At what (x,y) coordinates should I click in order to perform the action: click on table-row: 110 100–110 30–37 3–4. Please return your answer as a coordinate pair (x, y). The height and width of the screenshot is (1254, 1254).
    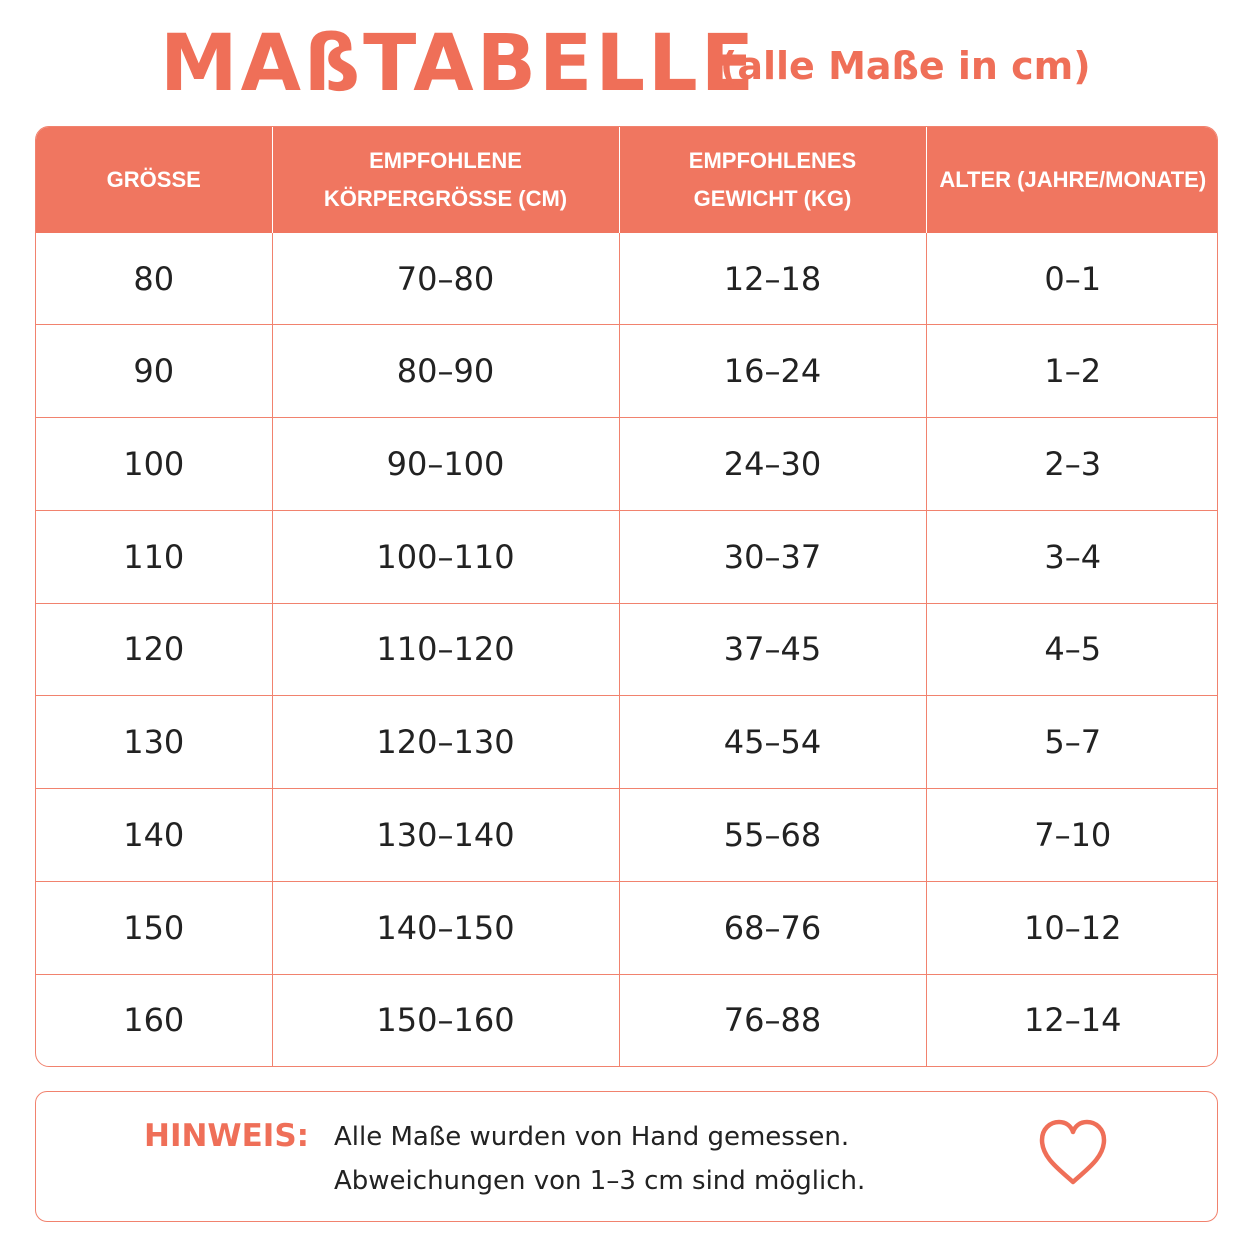
    Looking at the image, I should click on (626, 557).